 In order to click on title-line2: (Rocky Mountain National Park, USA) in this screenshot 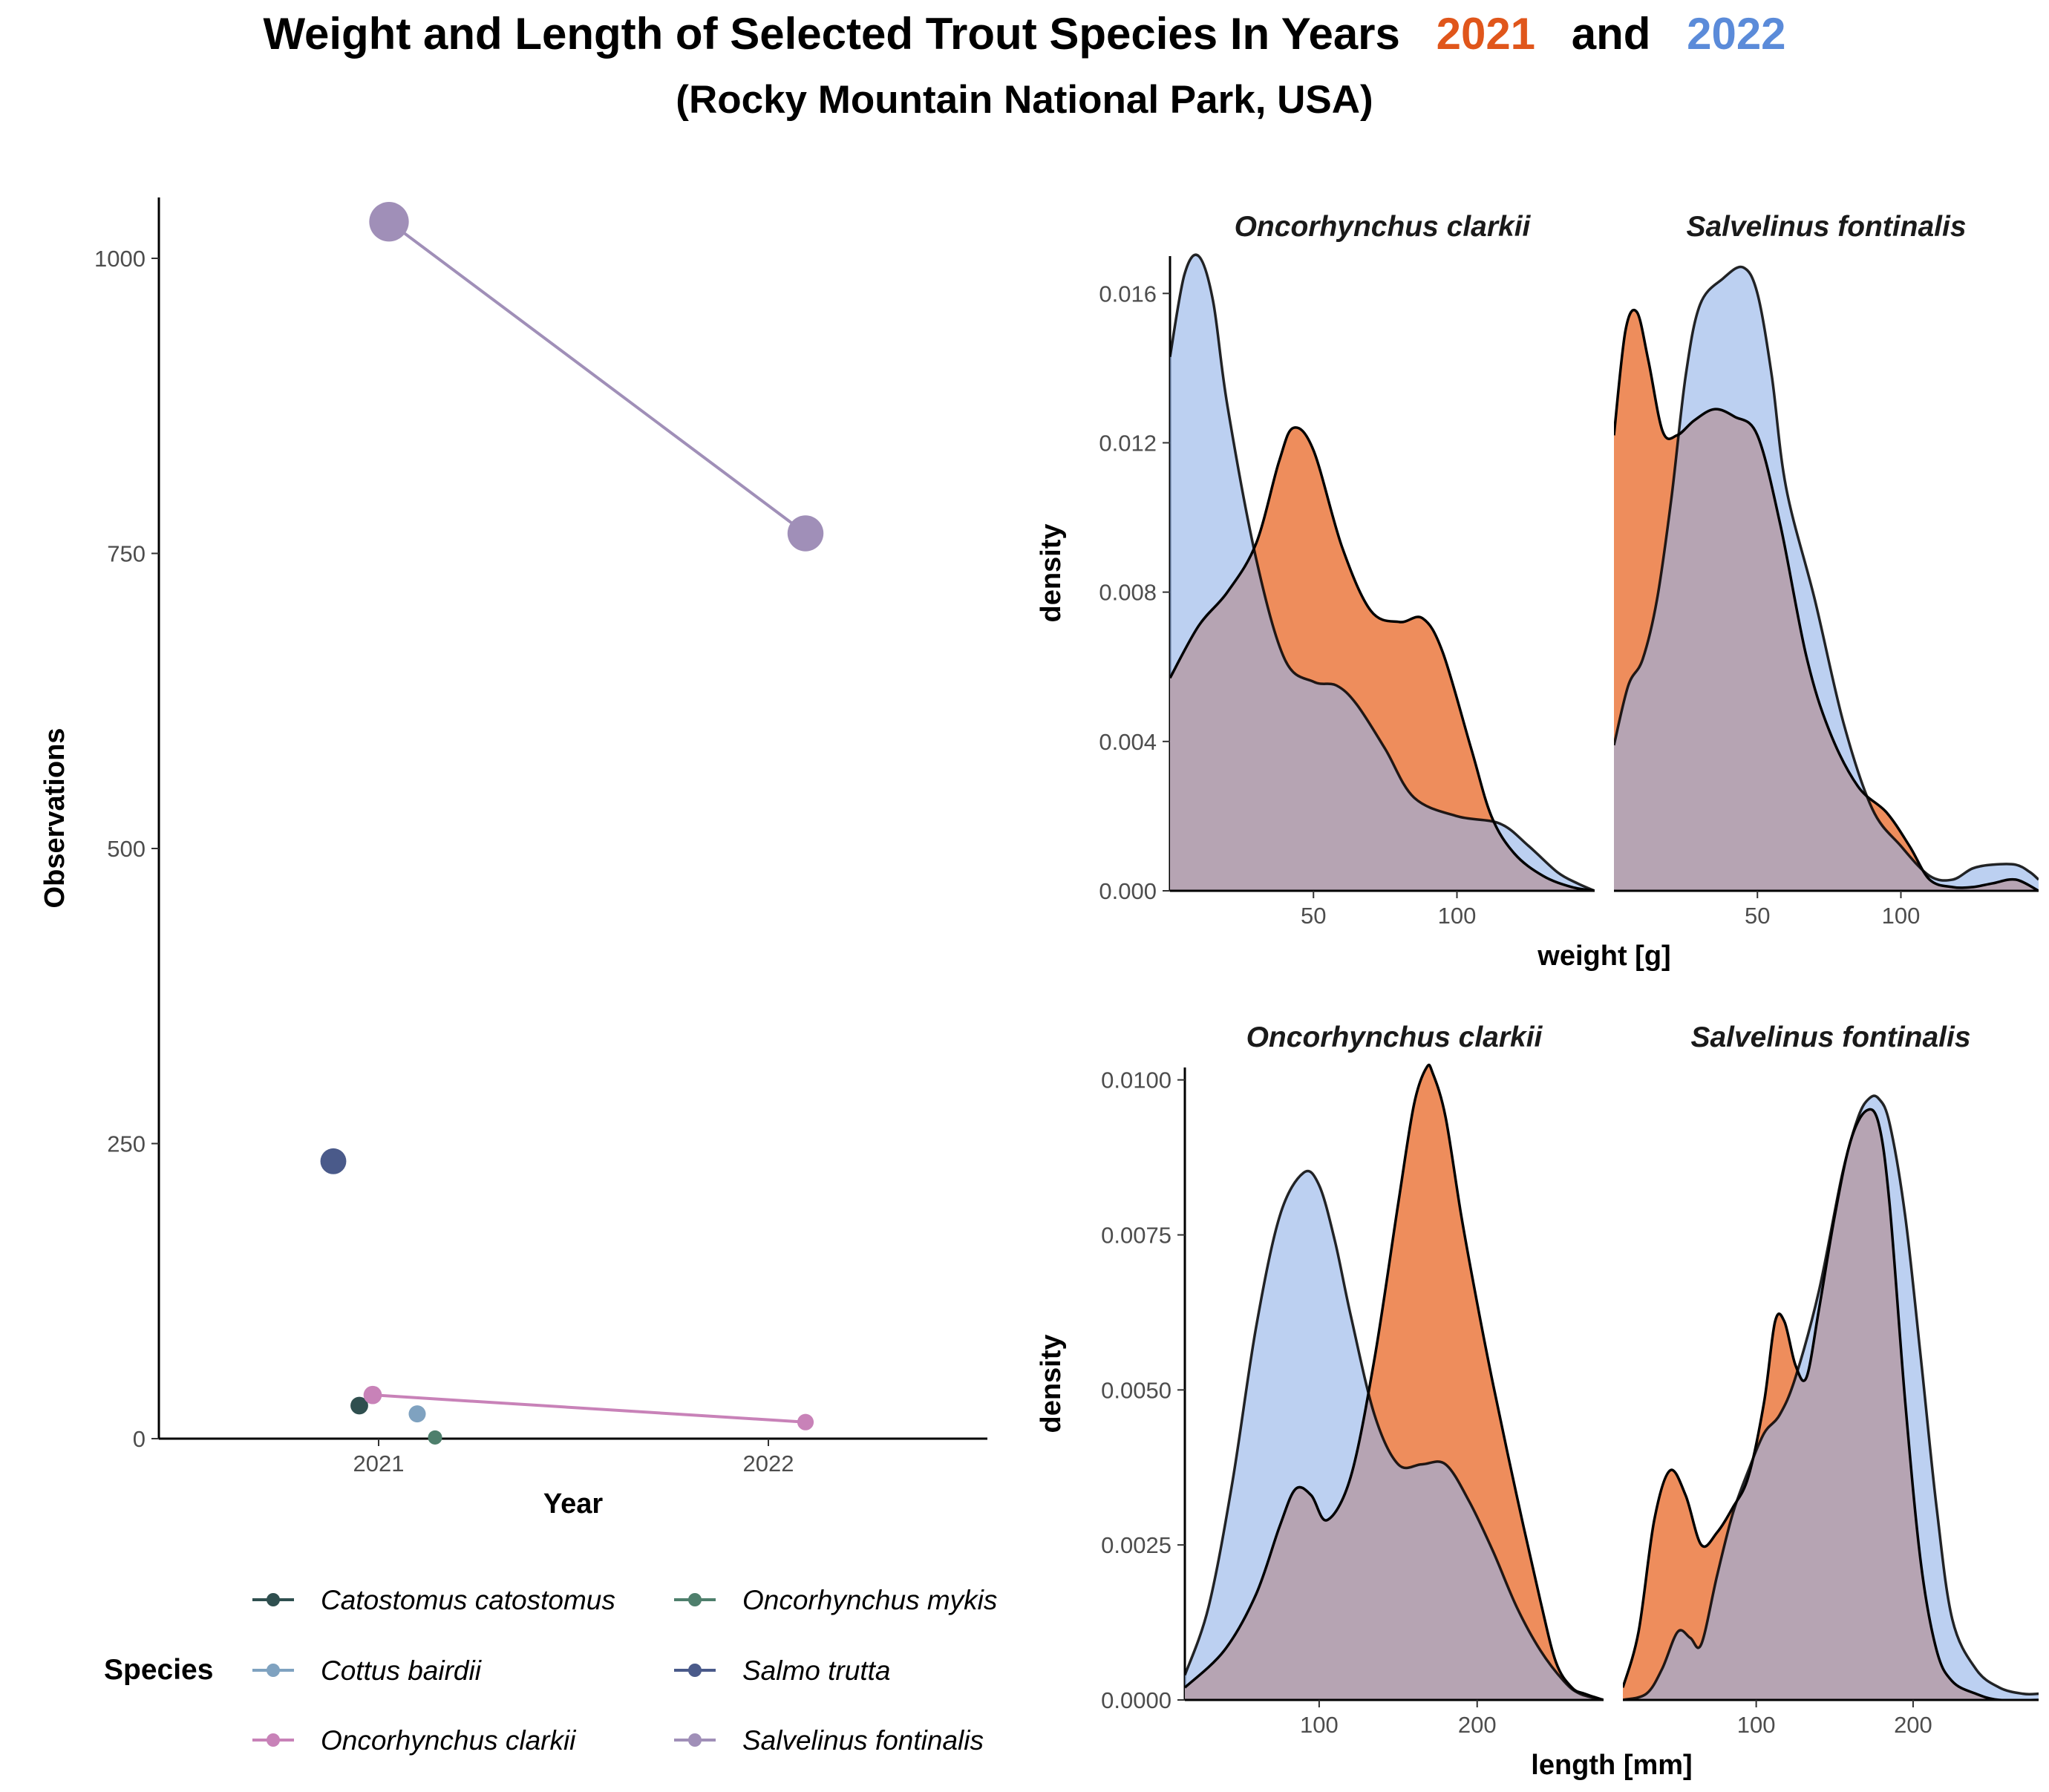, I will do `click(1024, 100)`.